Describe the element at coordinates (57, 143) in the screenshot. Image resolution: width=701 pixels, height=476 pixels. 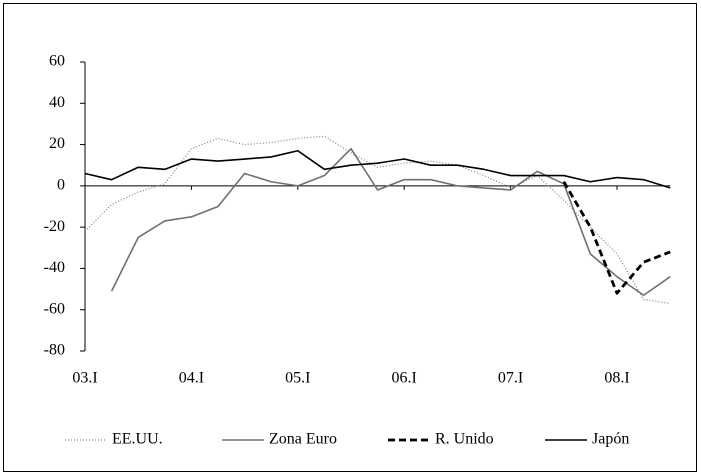
I see `y-tick-label: 20` at that location.